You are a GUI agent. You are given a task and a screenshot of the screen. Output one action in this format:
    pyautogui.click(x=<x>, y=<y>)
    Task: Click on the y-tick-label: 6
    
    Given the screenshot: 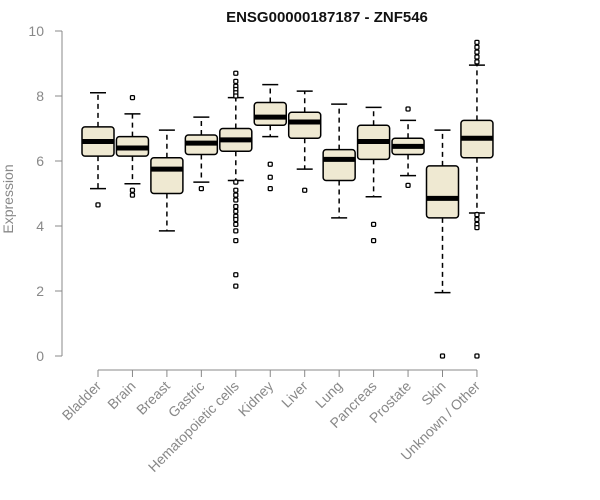 What is the action you would take?
    pyautogui.click(x=40, y=161)
    